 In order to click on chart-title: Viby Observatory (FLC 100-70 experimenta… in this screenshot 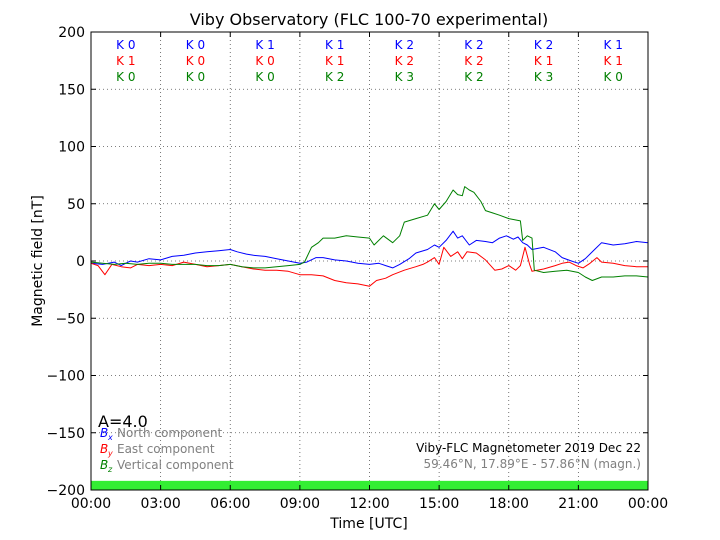, I will do `click(369, 19)`.